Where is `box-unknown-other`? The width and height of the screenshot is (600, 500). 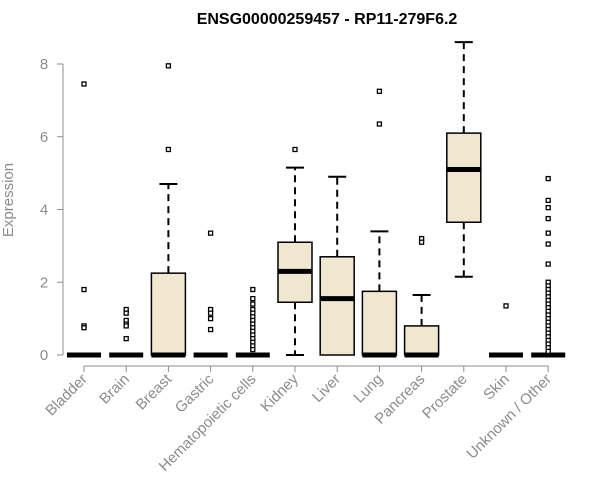 box-unknown-other is located at coordinates (548, 266).